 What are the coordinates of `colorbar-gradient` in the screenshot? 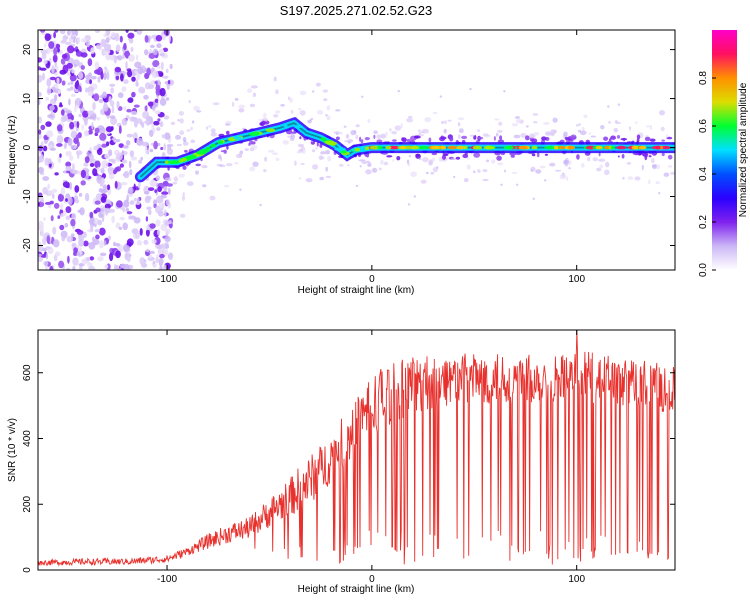 It's located at (724, 150).